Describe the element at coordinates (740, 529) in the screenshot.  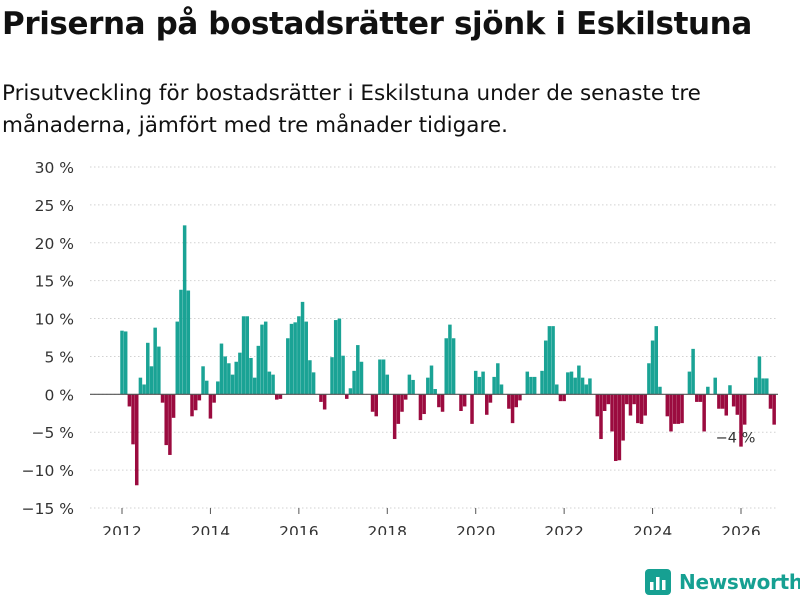
I see `x-tick-label: 2026` at that location.